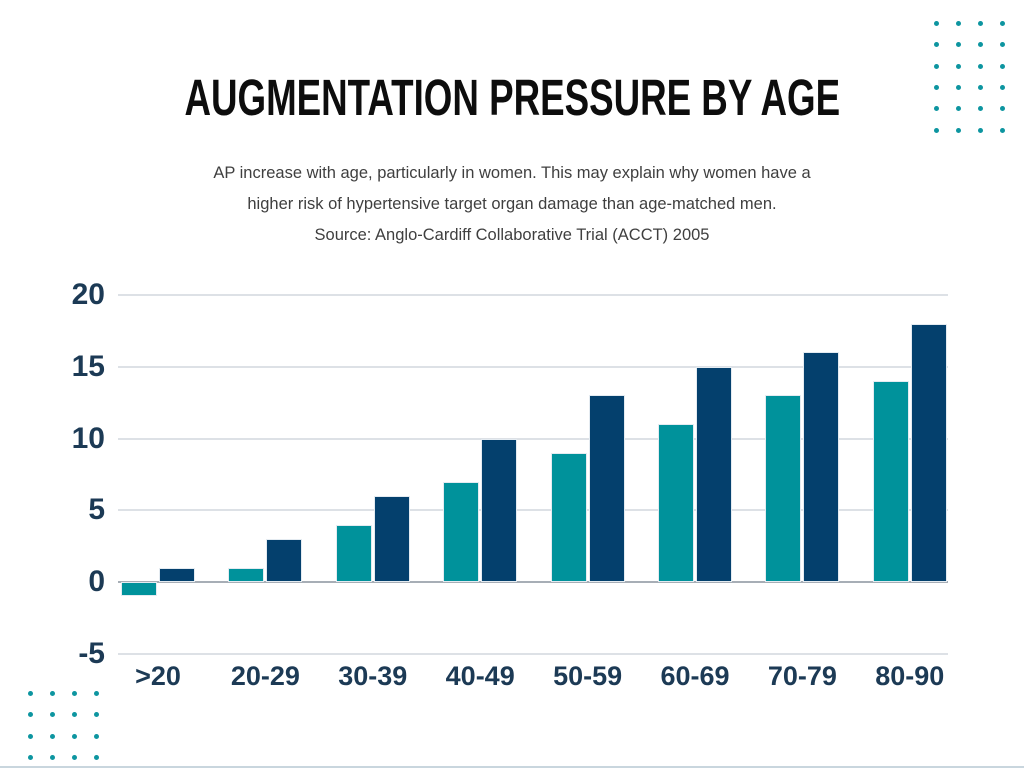 The width and height of the screenshot is (1024, 768). I want to click on chart-title: AUGMENTATION PRESSURE BY AGE, so click(512, 98).